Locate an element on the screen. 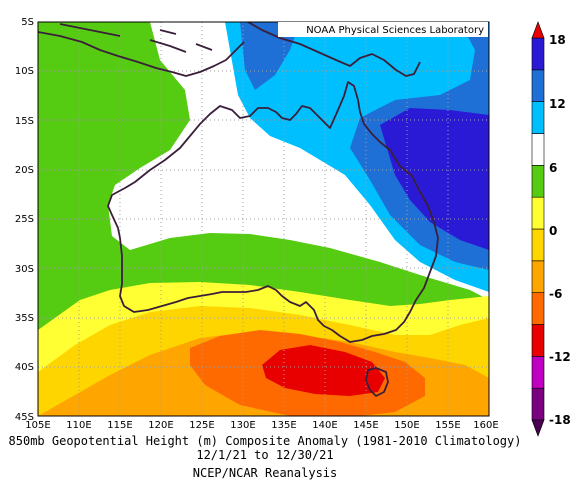  colorbar-tick-label: 0 is located at coordinates (553, 231).